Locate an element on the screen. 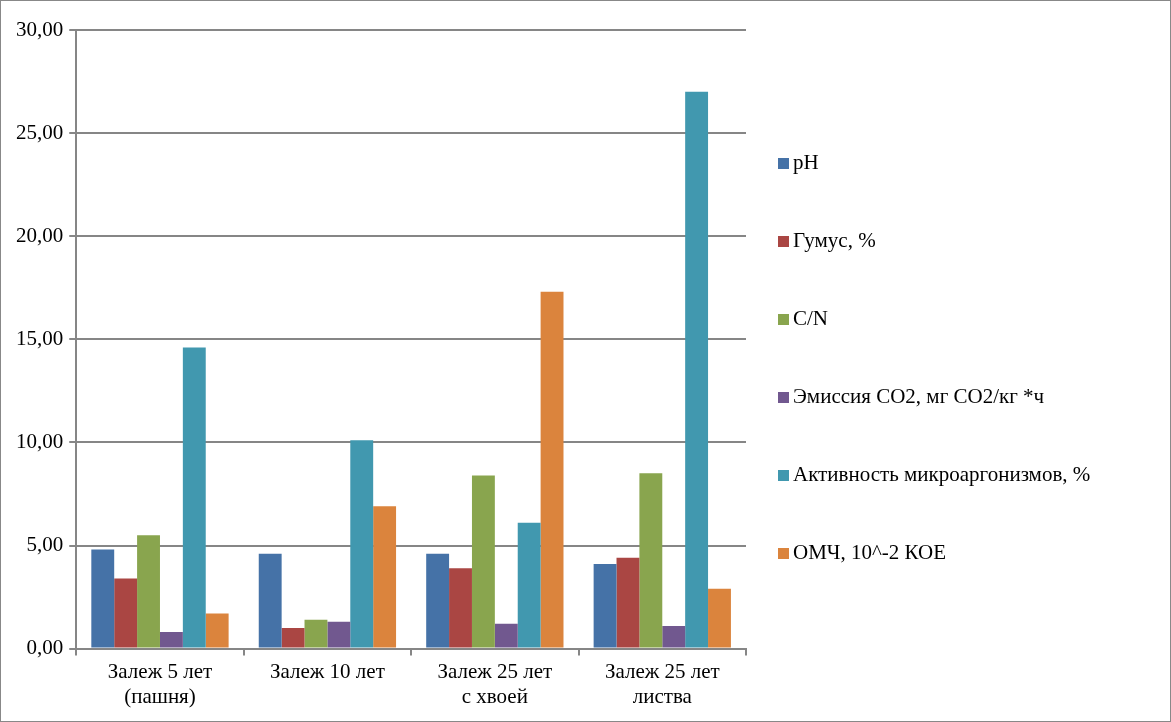 The image size is (1171, 722). y-tick-label: 10,00 is located at coordinates (40, 440).